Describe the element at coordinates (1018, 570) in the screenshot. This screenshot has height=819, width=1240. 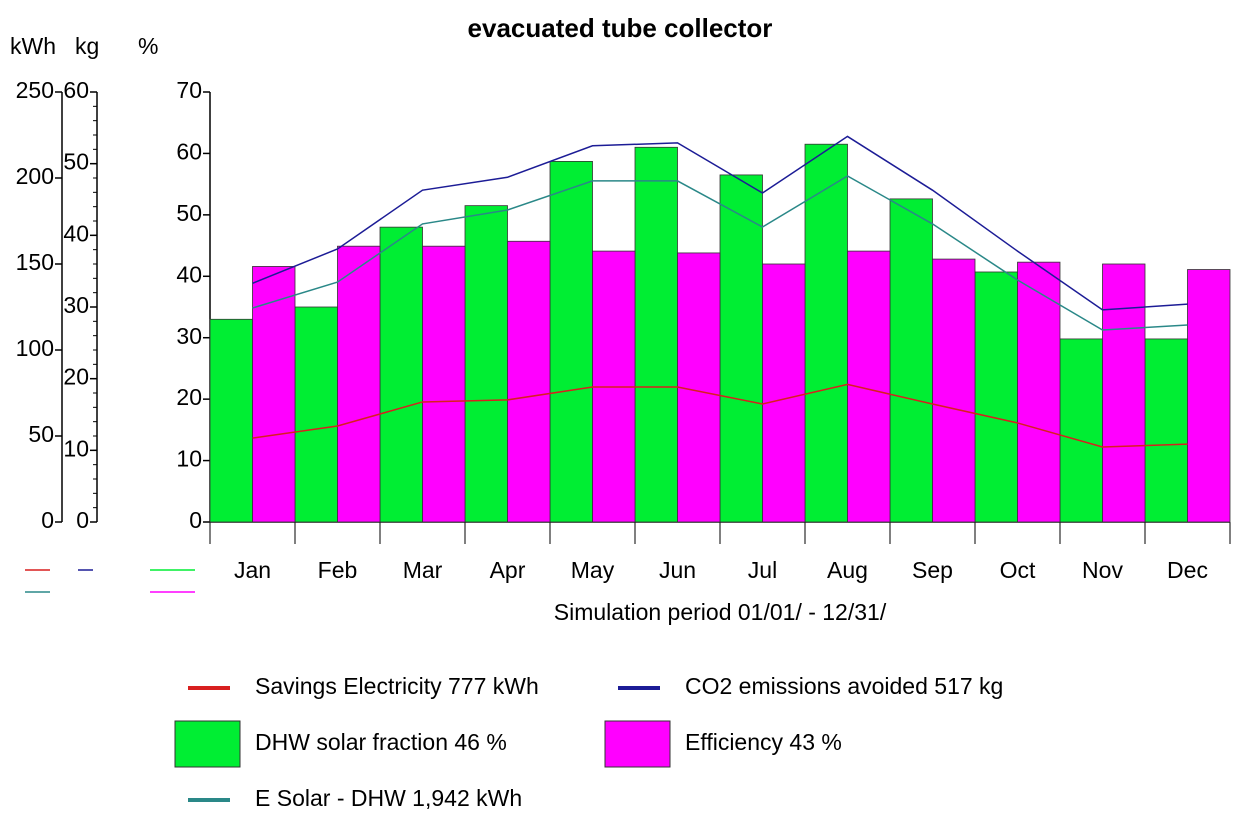
I see `x-tick-label: Oct` at that location.